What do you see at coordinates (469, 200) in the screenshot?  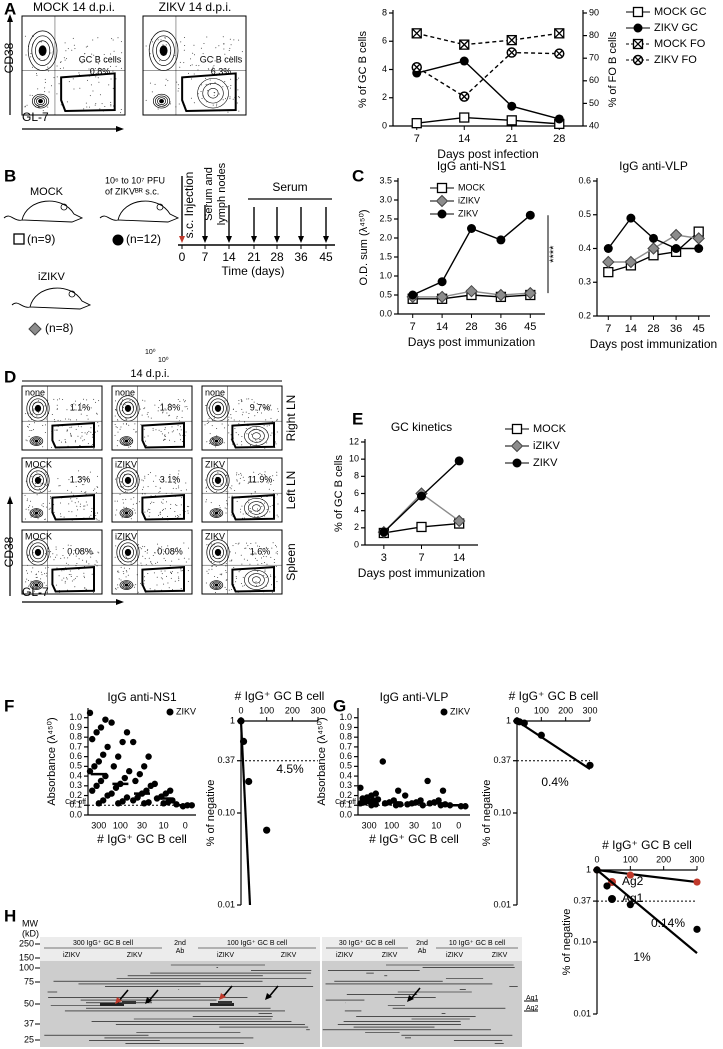 I see `legend-label: iZIKV` at bounding box center [469, 200].